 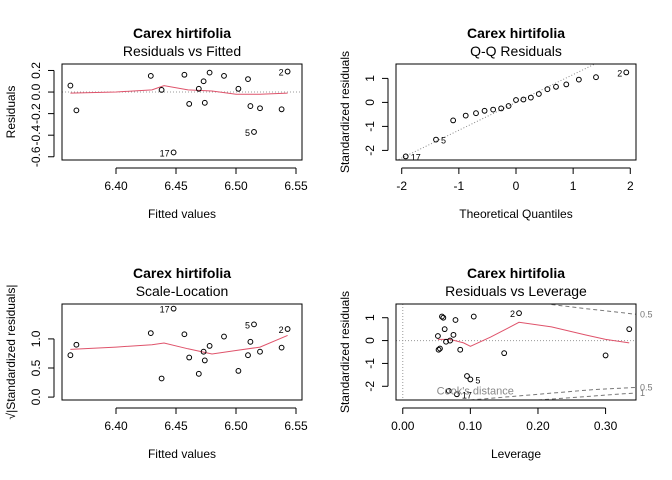 What do you see at coordinates (606, 426) in the screenshot?
I see `x-tick-label: 0.30` at bounding box center [606, 426].